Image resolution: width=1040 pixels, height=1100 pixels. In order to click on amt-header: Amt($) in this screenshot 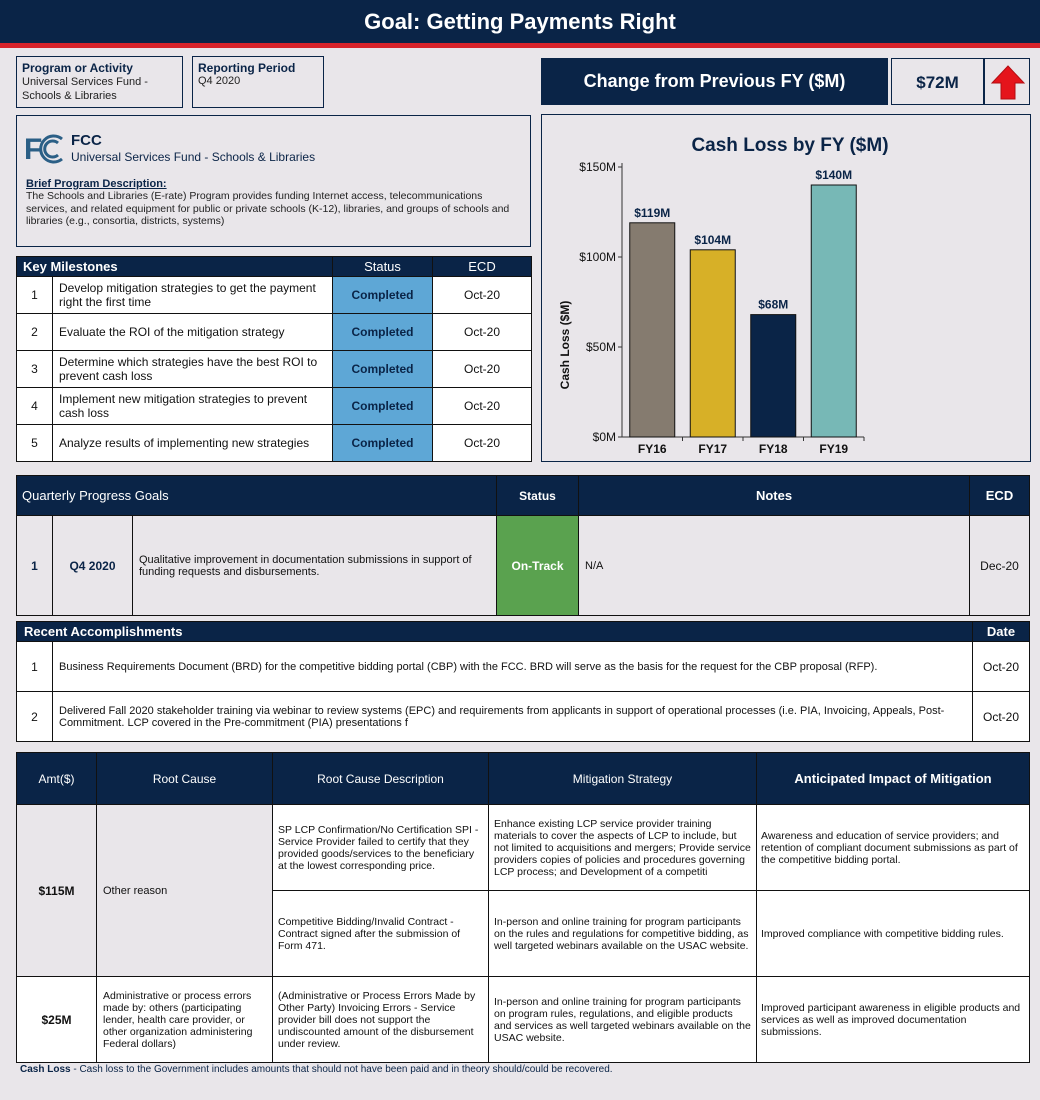, I will do `click(56, 778)`.